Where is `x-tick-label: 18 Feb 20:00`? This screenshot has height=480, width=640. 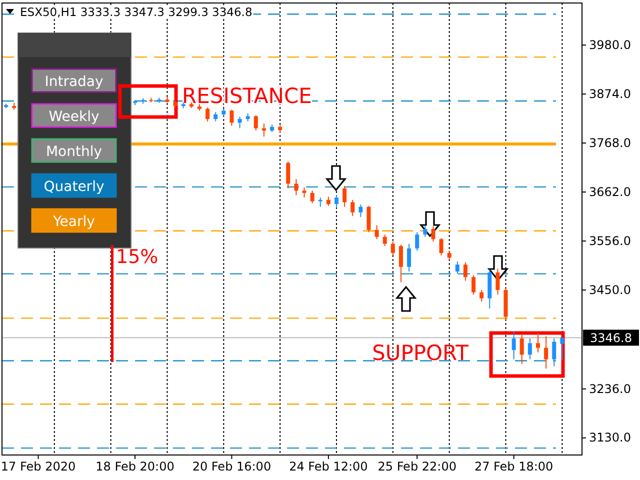
x-tick-label: 18 Feb 20:00 is located at coordinates (135, 467).